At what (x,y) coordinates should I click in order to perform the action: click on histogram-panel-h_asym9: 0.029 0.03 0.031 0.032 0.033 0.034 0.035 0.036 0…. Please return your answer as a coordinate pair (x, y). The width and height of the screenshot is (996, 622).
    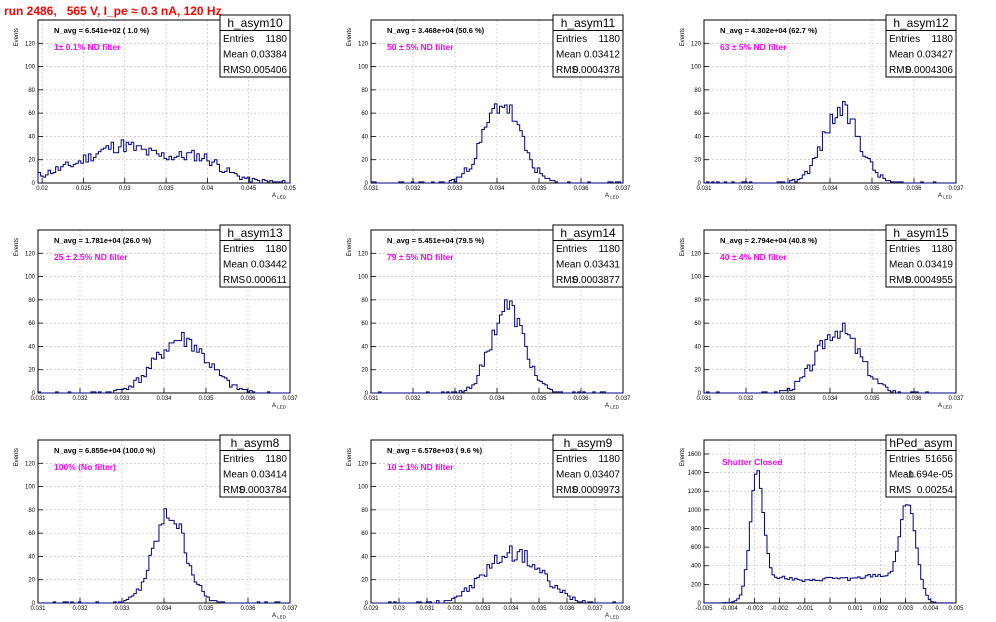
    Looking at the image, I should click on (489, 527).